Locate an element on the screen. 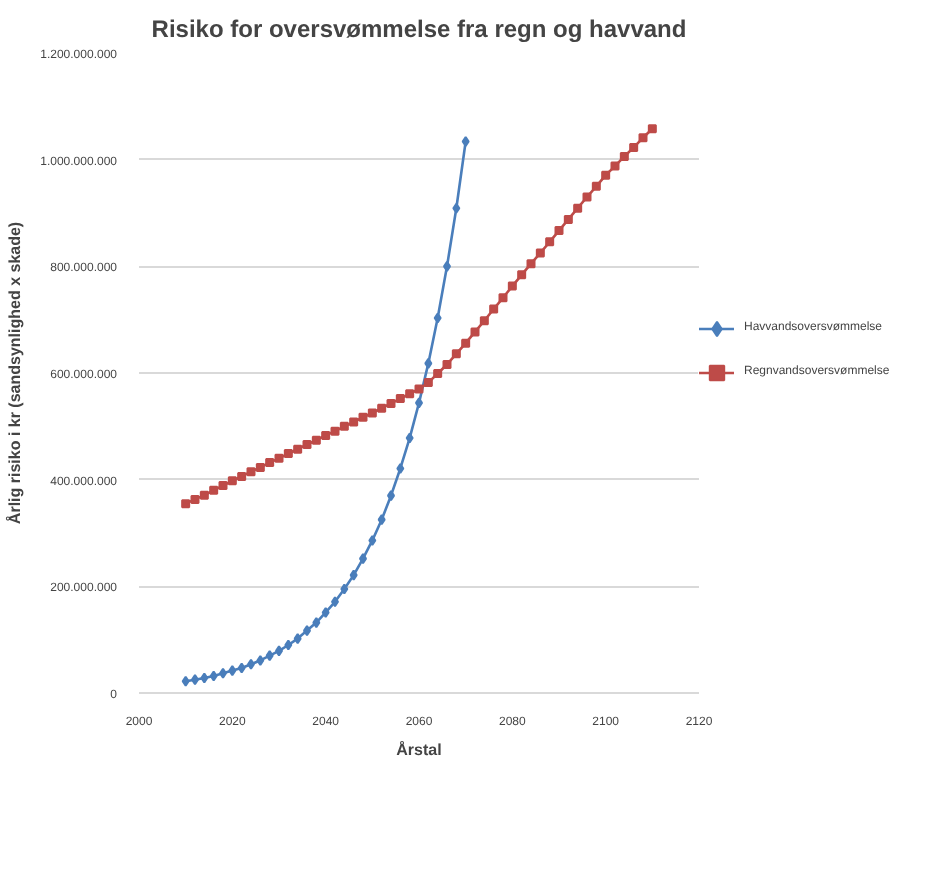  x-axis-title: Årstal is located at coordinates (419, 749).